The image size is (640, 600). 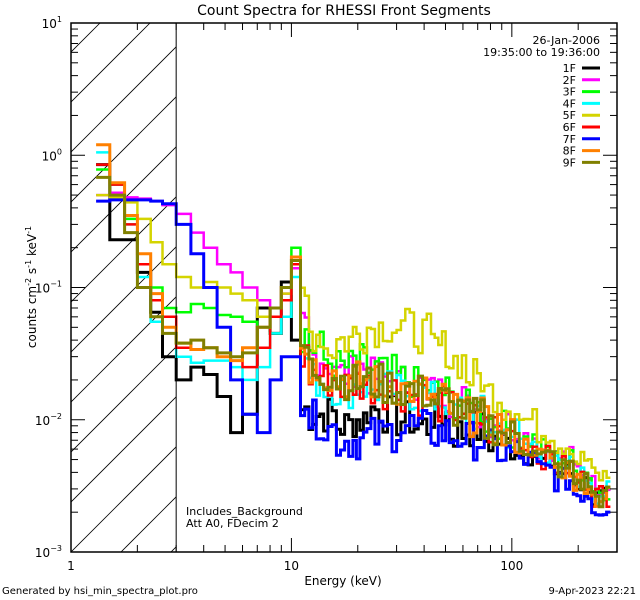 What do you see at coordinates (569, 151) in the screenshot?
I see `legend-label: 8F` at bounding box center [569, 151].